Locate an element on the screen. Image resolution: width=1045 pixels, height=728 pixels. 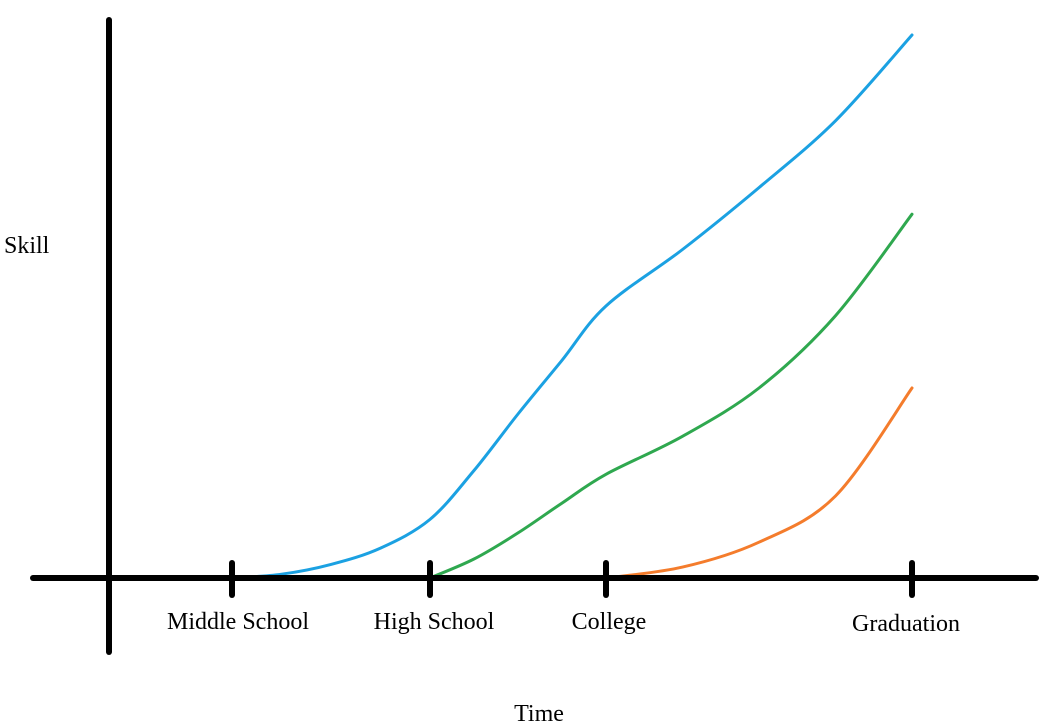
x-tick-label: High School is located at coordinates (434, 622).